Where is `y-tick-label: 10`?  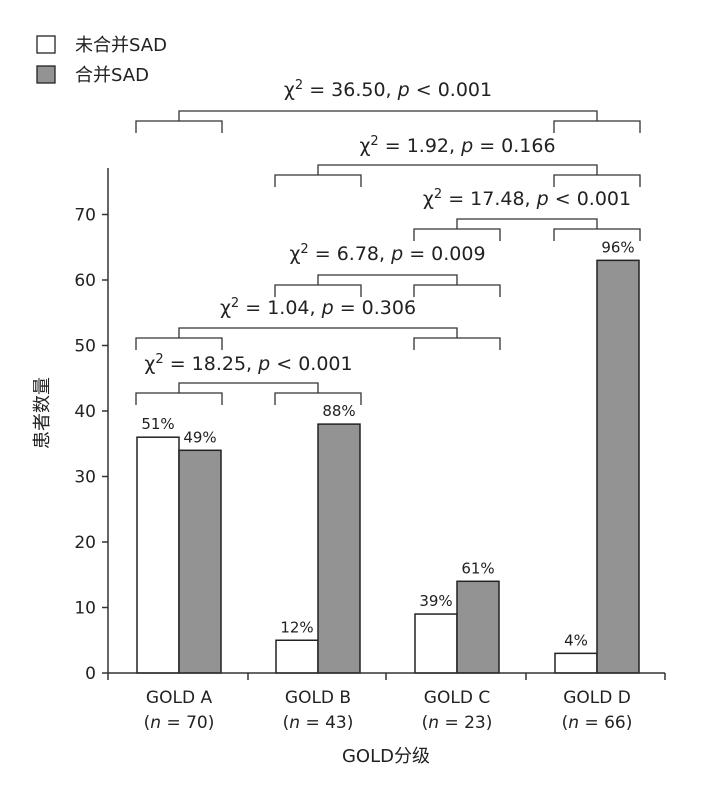
y-tick-label: 10 is located at coordinates (85, 609).